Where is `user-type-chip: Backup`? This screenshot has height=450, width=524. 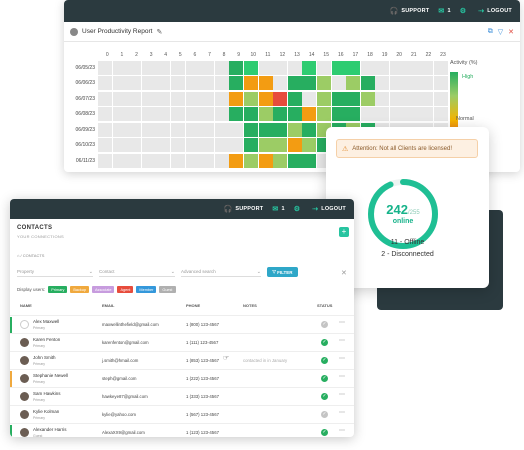 user-type-chip: Backup is located at coordinates (80, 289).